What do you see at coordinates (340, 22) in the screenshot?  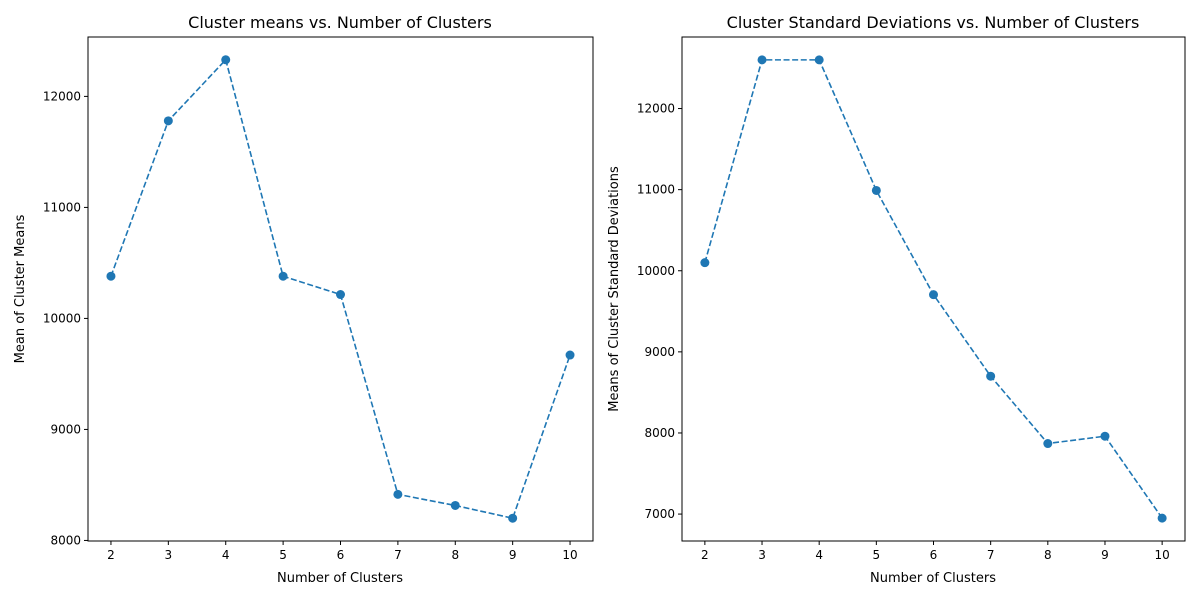 I see `chart-title: Cluster means vs. Number of Clusters` at bounding box center [340, 22].